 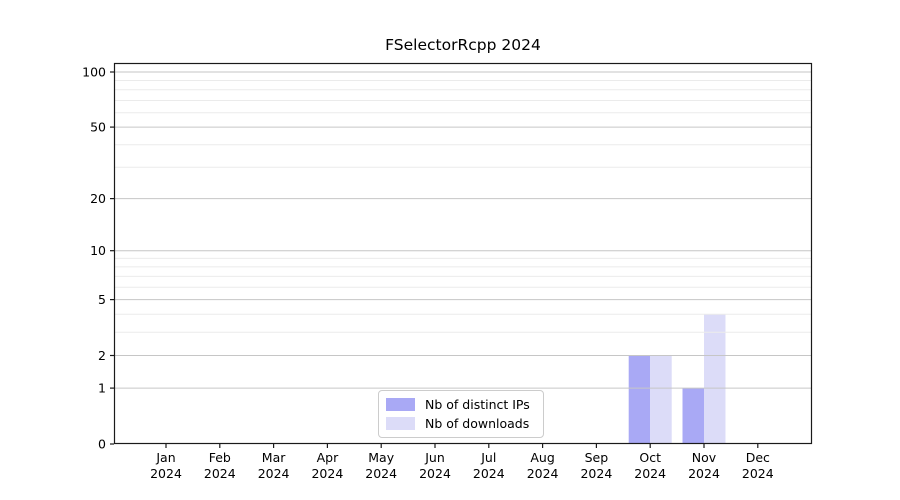 I want to click on legend-swatch-downloads, so click(x=400, y=423).